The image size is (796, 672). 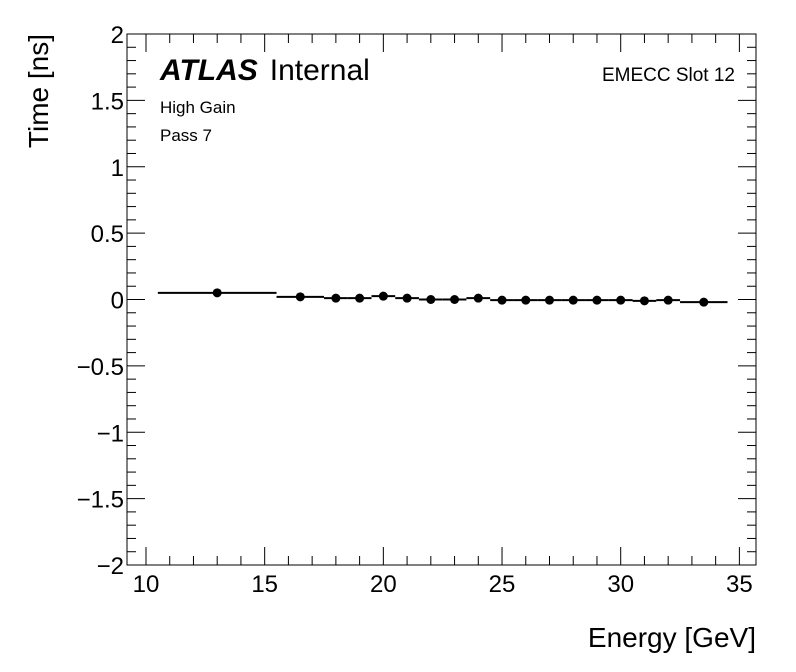 I want to click on y-tick-label: −0.5, so click(x=100, y=367).